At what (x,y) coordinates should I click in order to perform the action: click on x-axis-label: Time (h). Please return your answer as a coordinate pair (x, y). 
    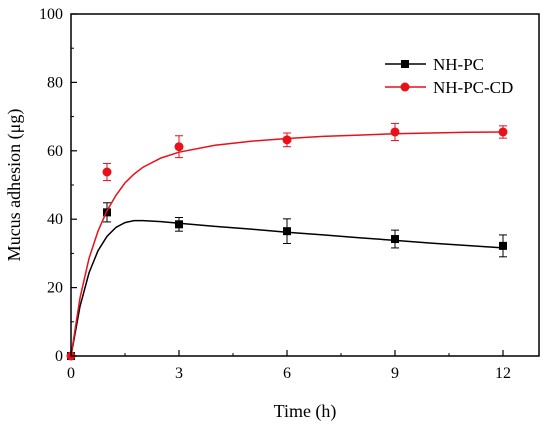
    Looking at the image, I should click on (305, 411).